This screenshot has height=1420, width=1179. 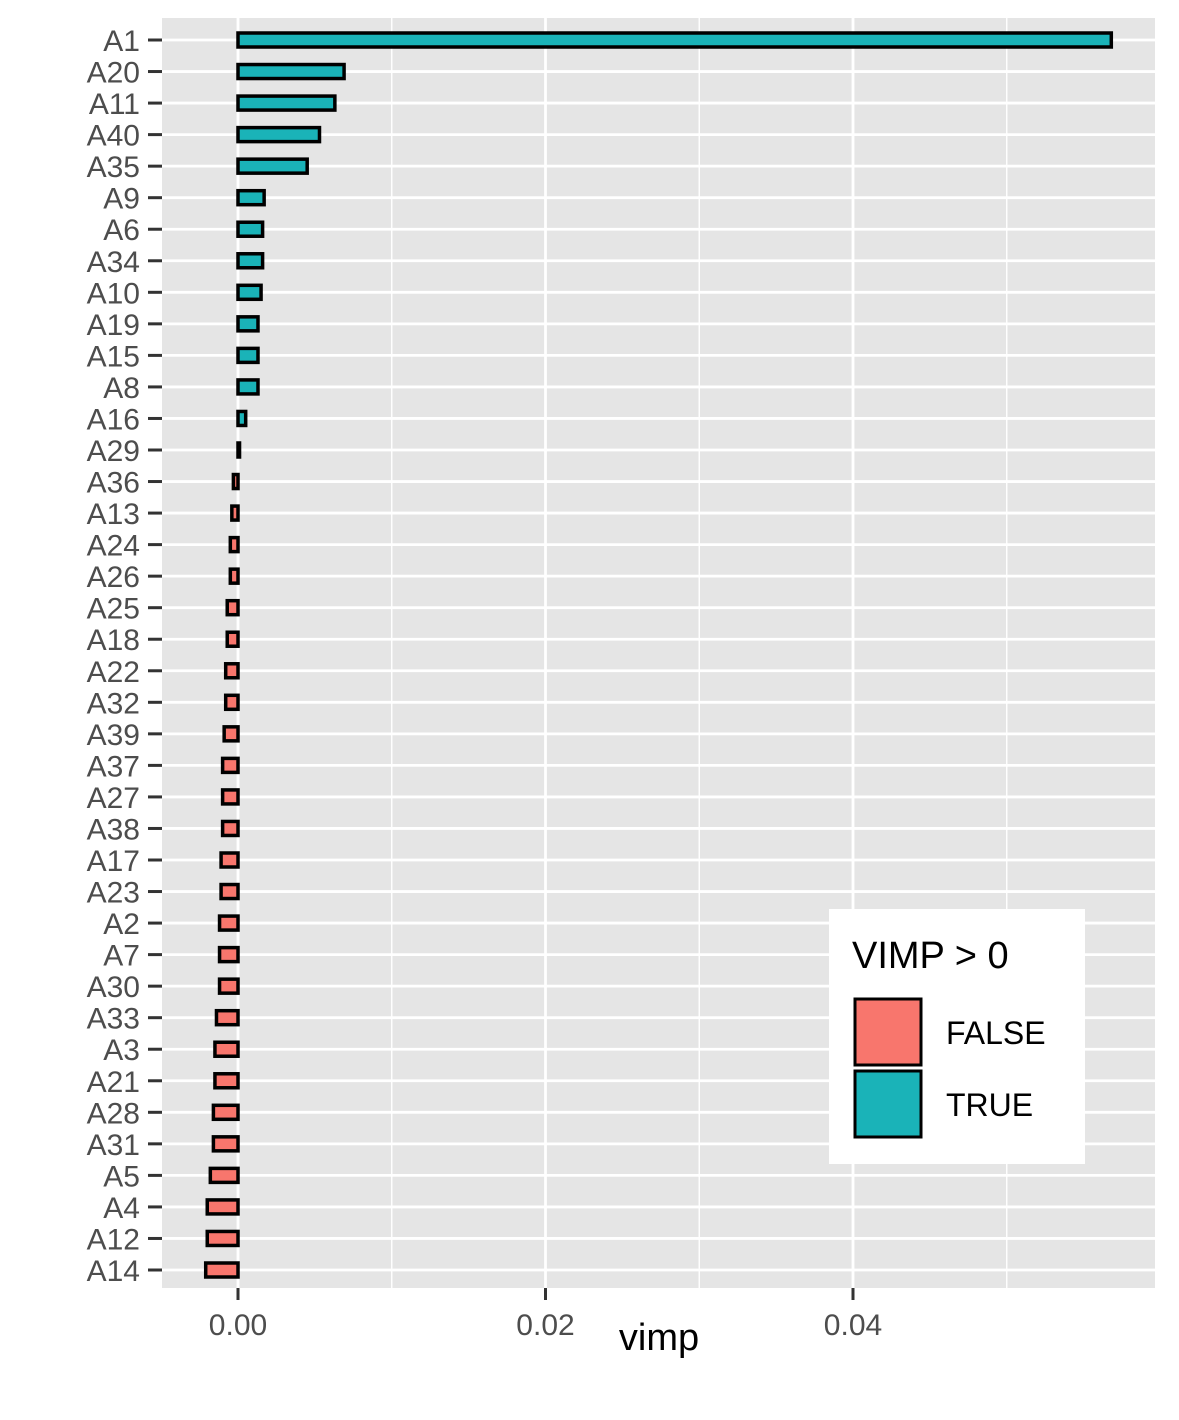 What do you see at coordinates (113, 861) in the screenshot?
I see `y-tick-label: A17` at bounding box center [113, 861].